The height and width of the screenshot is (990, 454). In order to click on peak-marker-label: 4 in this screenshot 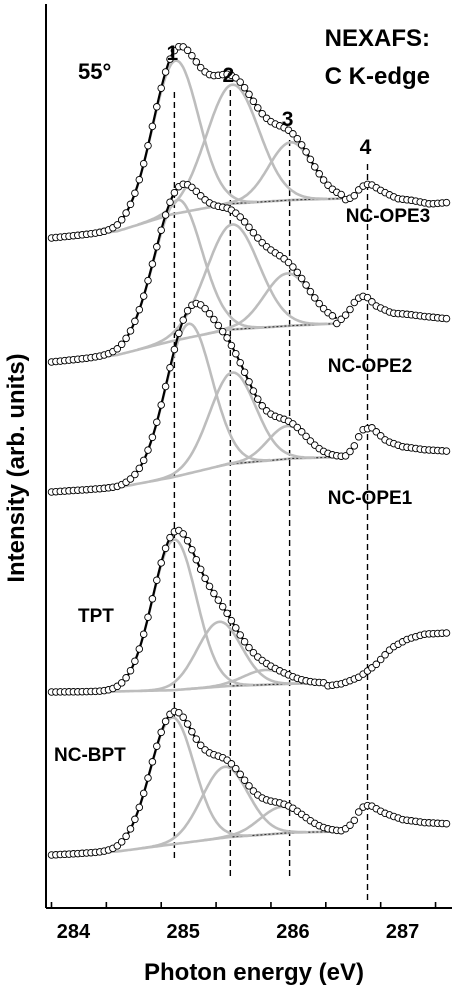, I will do `click(366, 147)`.